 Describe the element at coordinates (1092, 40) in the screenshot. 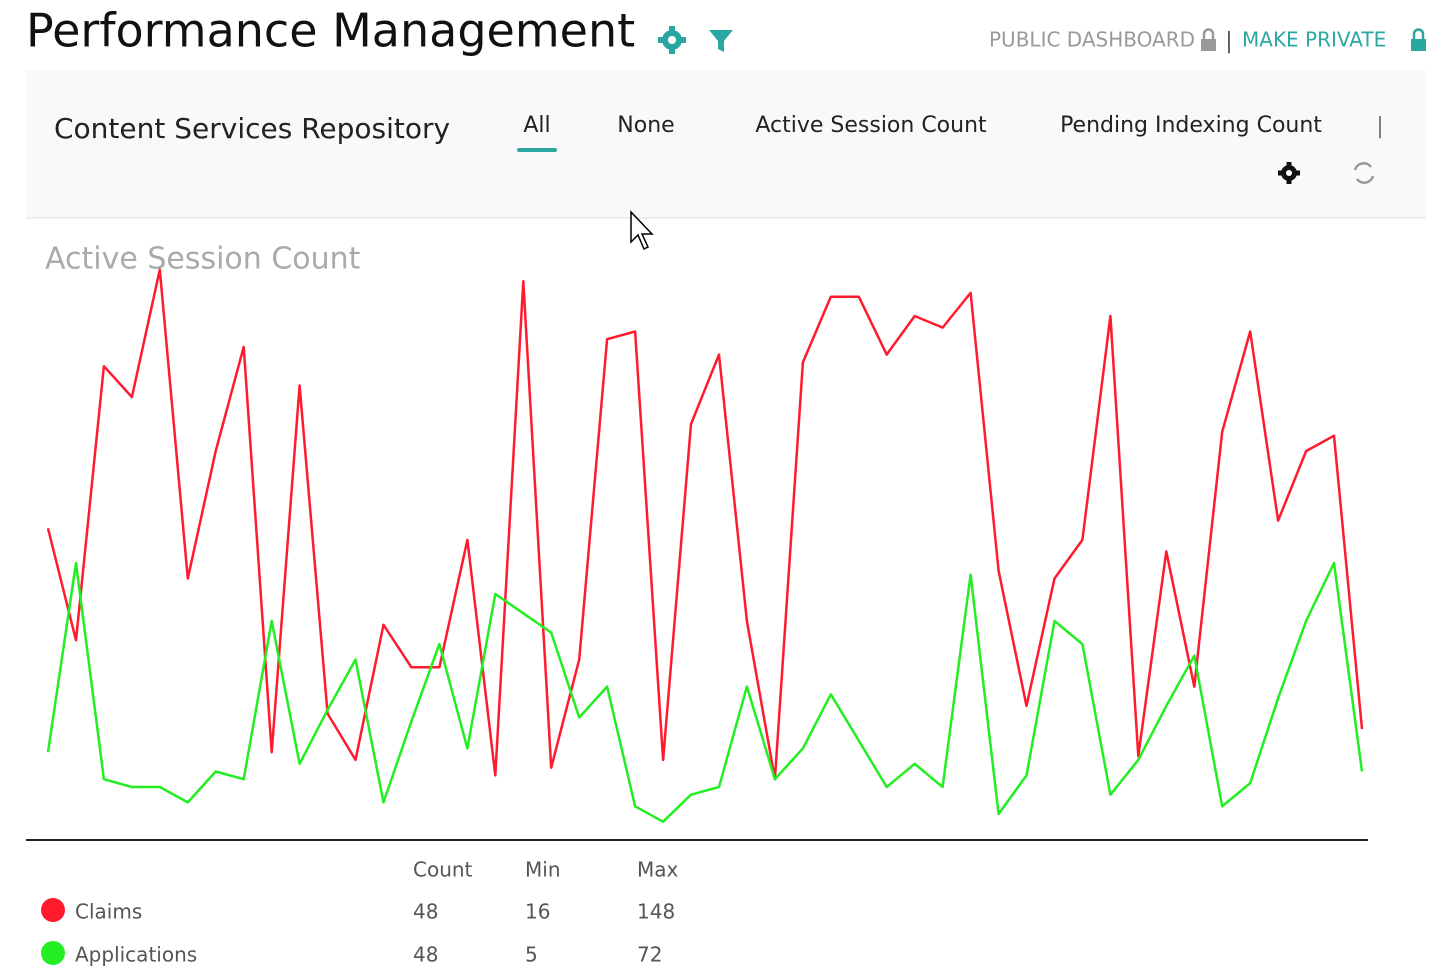

I see `public-label: PUBLIC DASHBOARD` at that location.